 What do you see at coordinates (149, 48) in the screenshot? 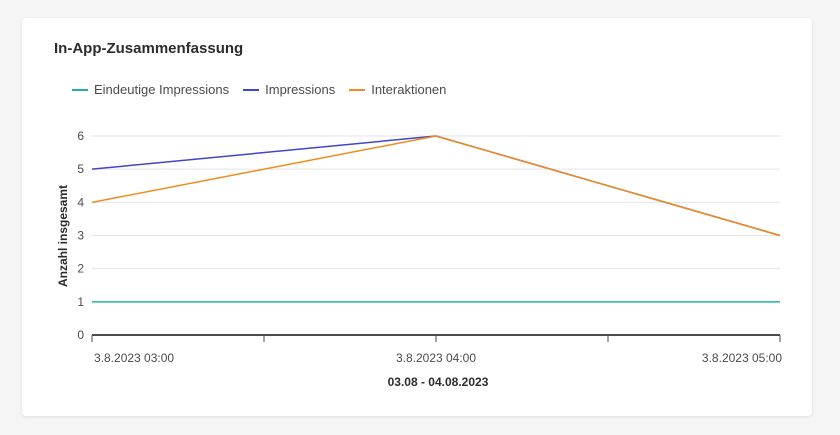
I see `card-title: In-App-Zusammenfassung` at bounding box center [149, 48].